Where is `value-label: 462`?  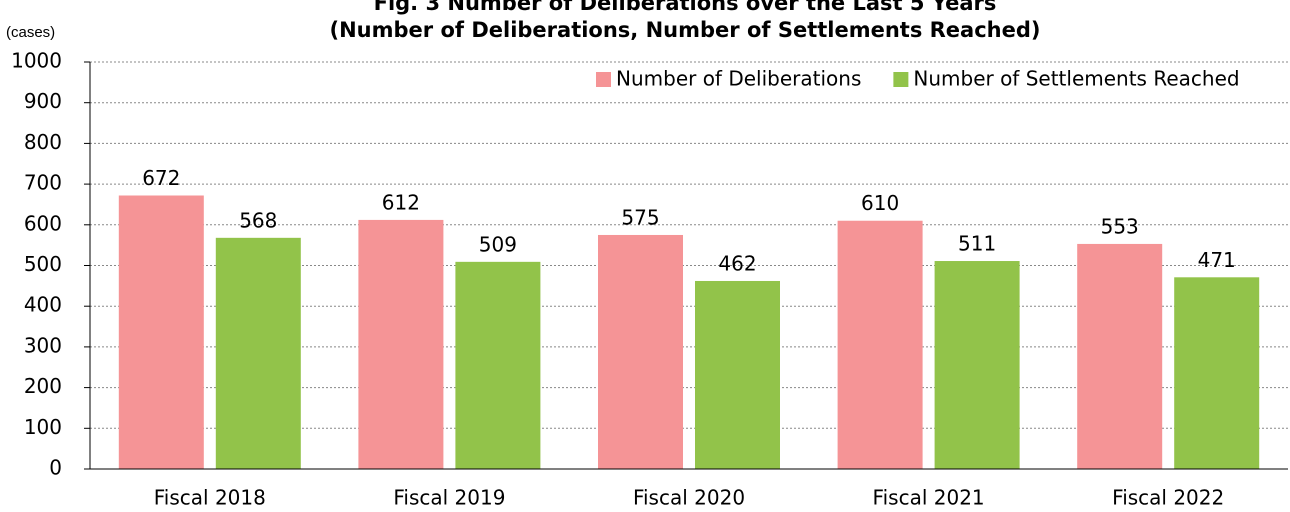
value-label: 462 is located at coordinates (737, 263).